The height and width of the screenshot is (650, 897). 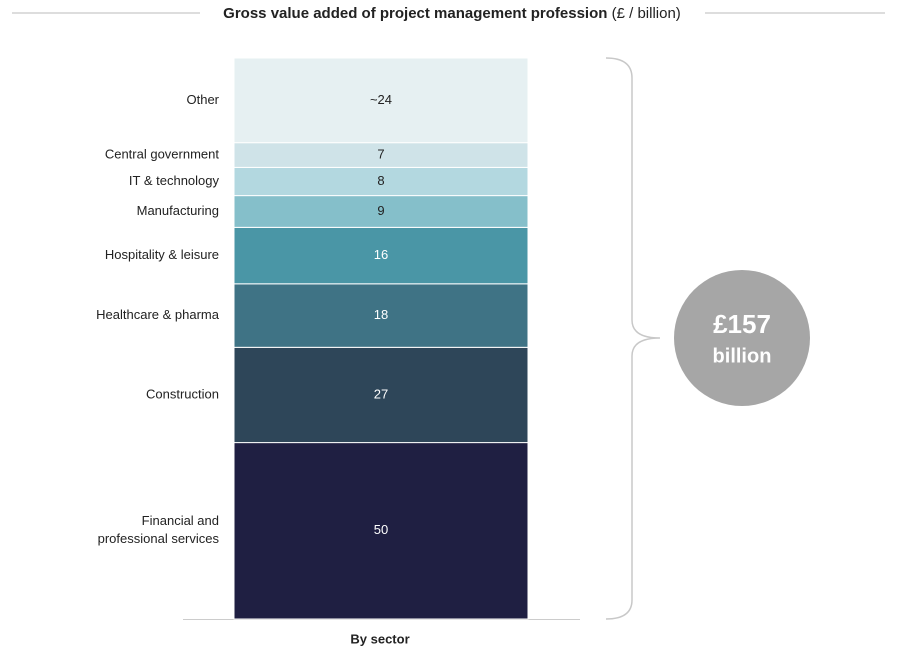 What do you see at coordinates (158, 314) in the screenshot?
I see `legend-label: Healthcare & pharma` at bounding box center [158, 314].